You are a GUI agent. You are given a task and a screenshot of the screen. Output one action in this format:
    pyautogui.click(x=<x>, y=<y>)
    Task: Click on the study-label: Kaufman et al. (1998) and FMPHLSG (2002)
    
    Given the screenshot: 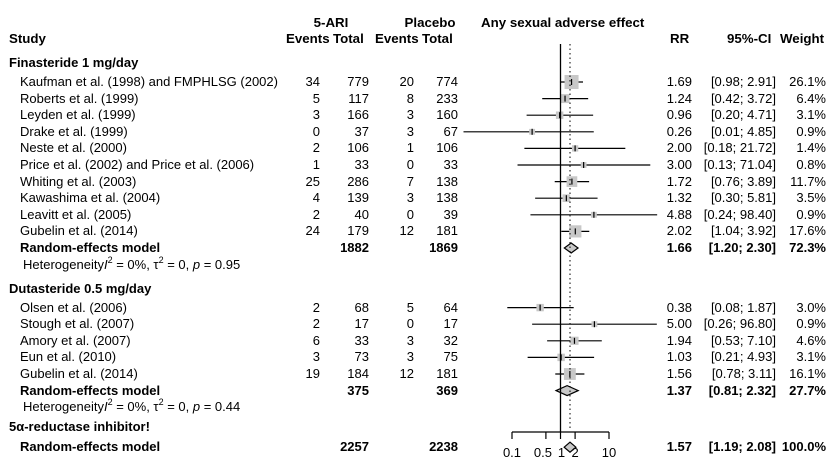 What is the action you would take?
    pyautogui.click(x=149, y=81)
    